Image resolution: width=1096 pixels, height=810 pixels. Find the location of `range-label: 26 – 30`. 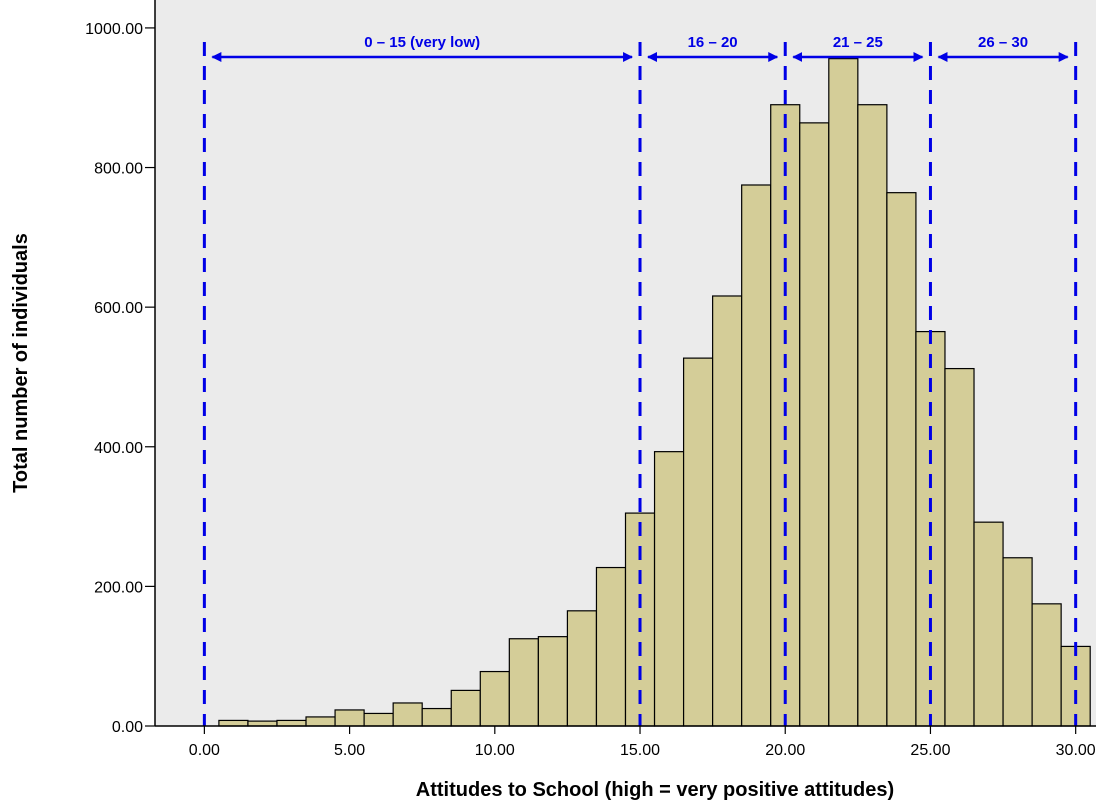

range-label: 26 – 30 is located at coordinates (1003, 42).